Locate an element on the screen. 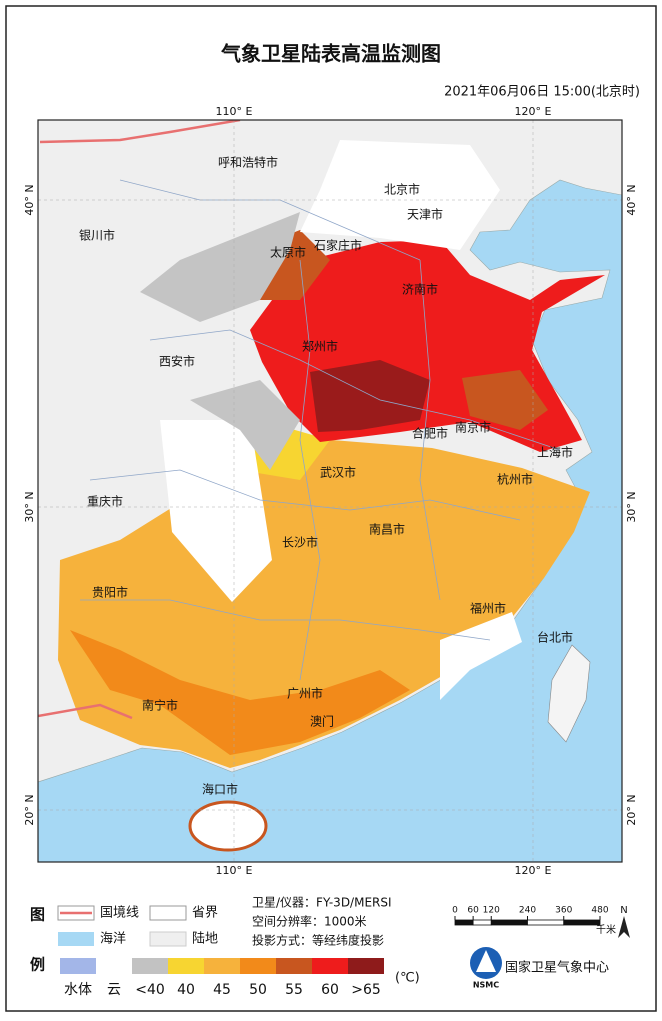  city-label: 郑州市 is located at coordinates (320, 346).